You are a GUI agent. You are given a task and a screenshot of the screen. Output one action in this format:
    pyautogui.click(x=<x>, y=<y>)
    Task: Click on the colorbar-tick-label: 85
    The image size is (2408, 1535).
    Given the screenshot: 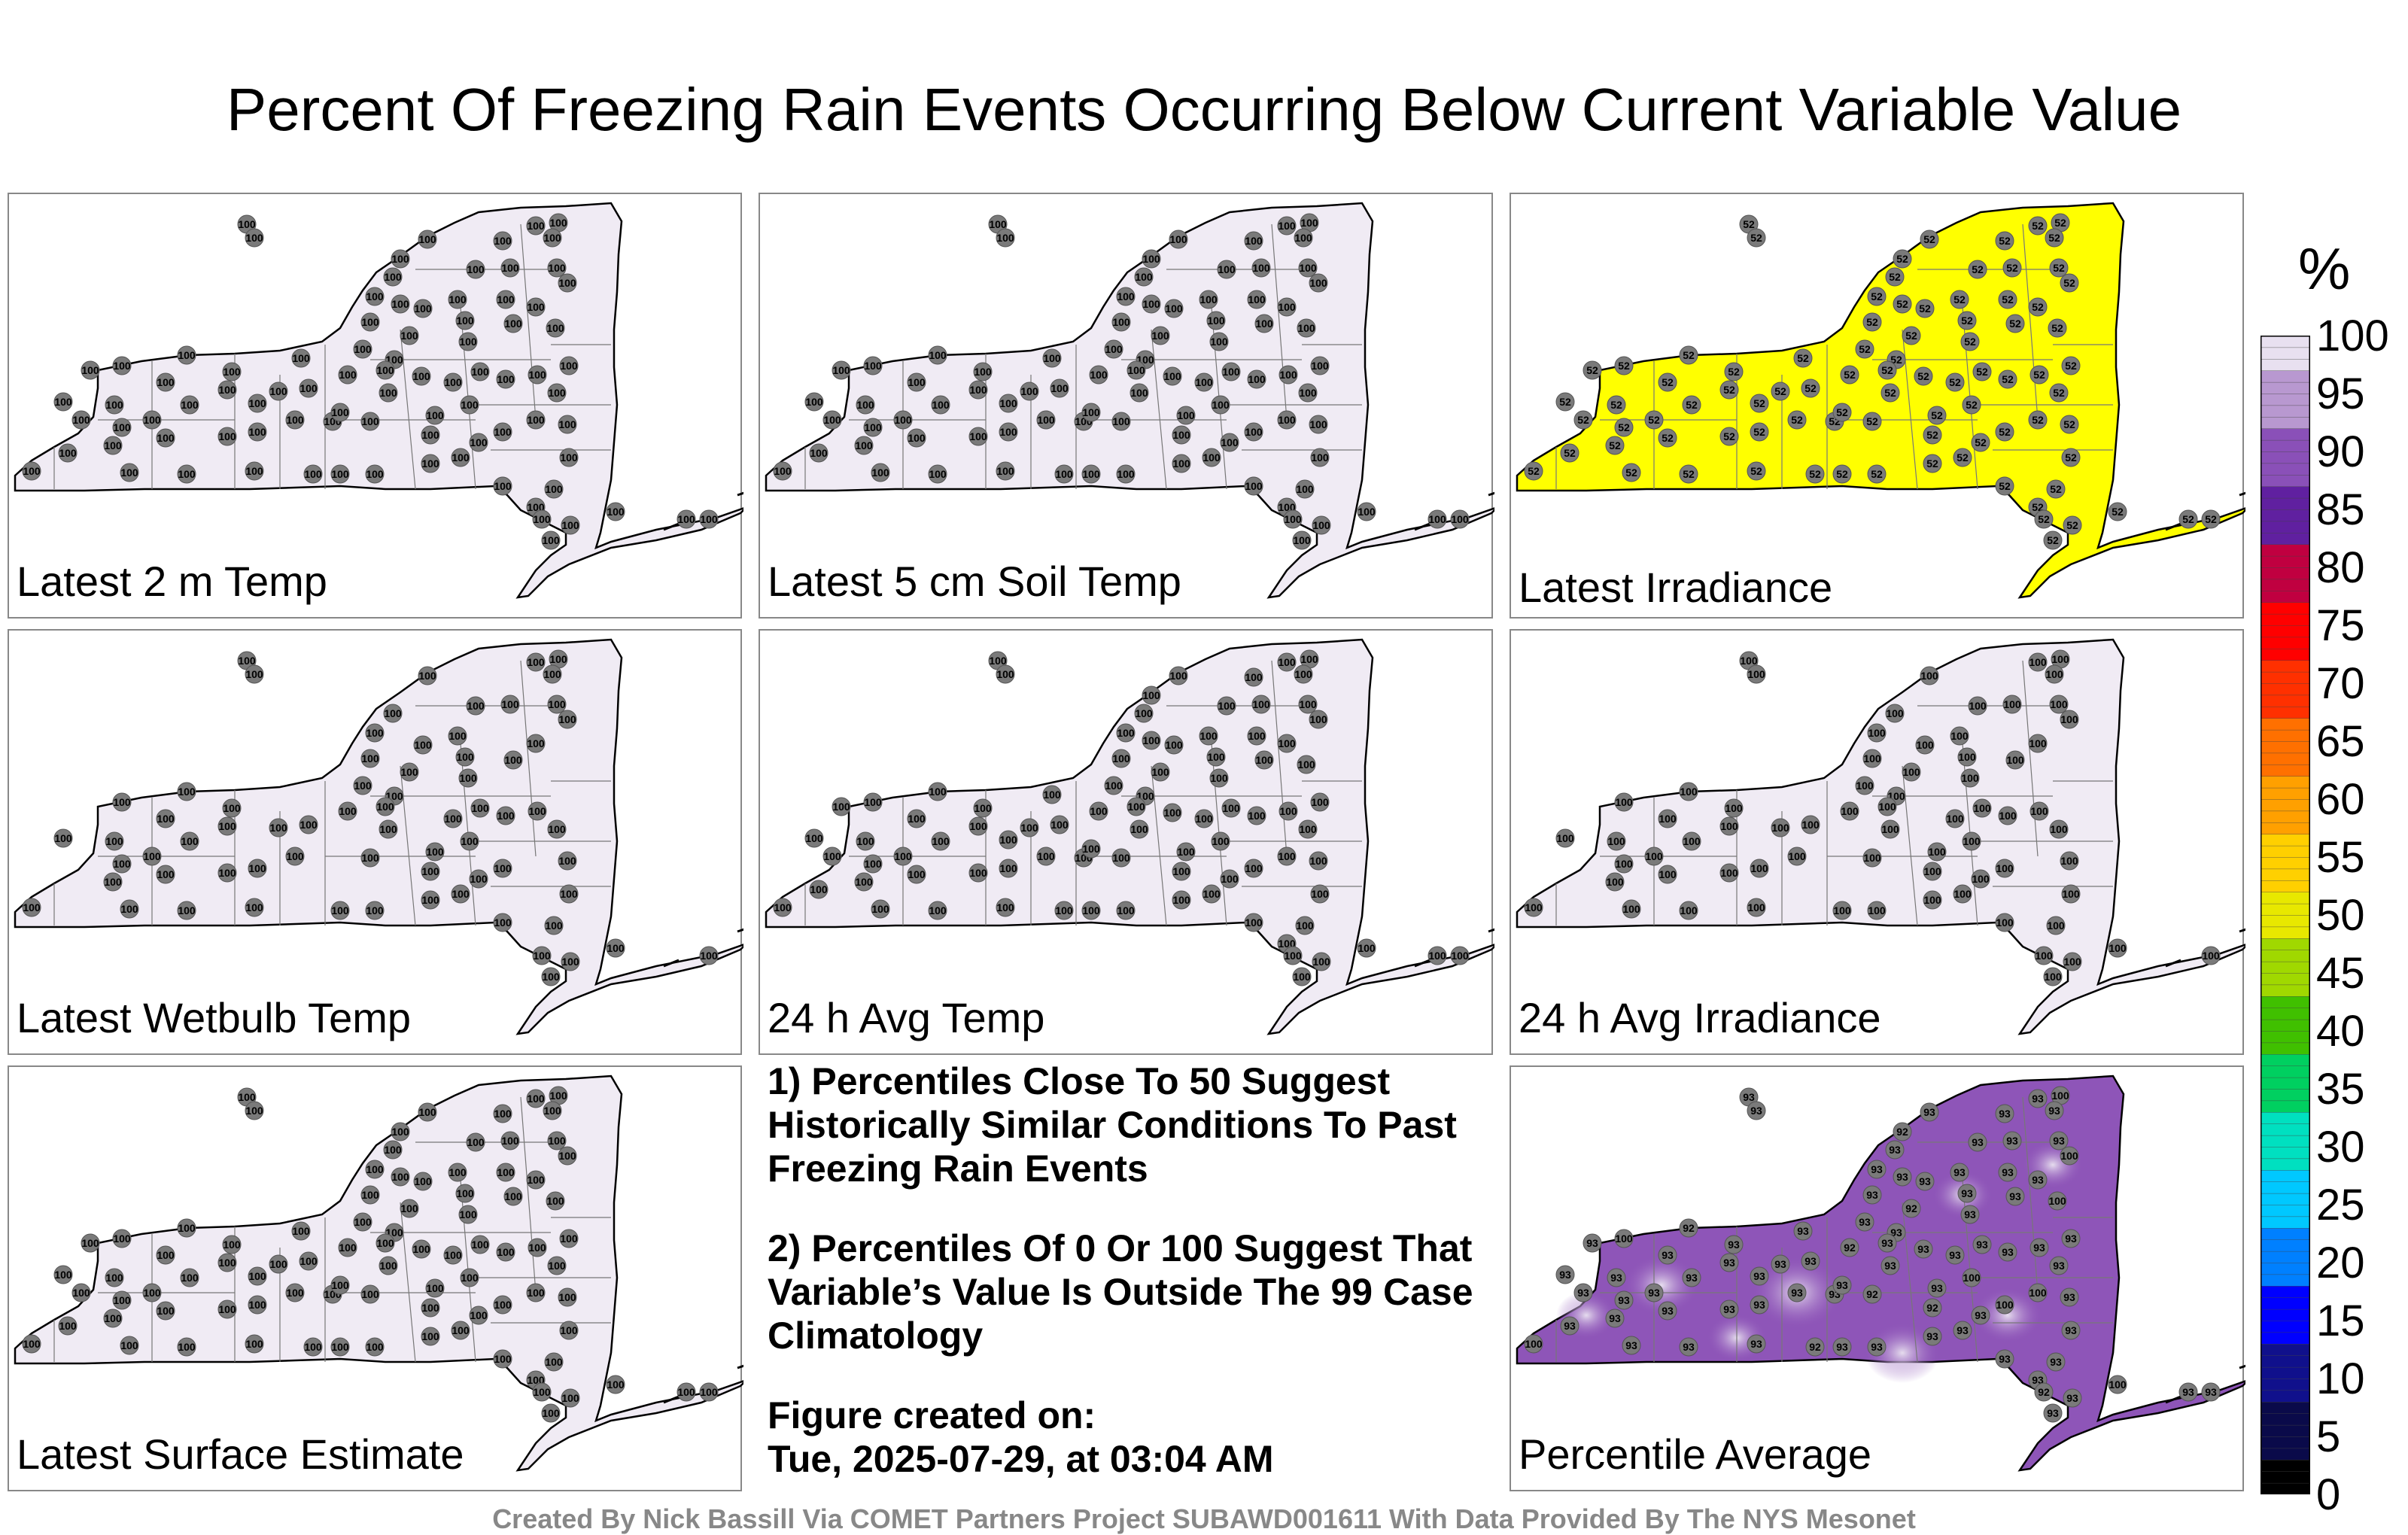 What is the action you would take?
    pyautogui.click(x=2340, y=509)
    